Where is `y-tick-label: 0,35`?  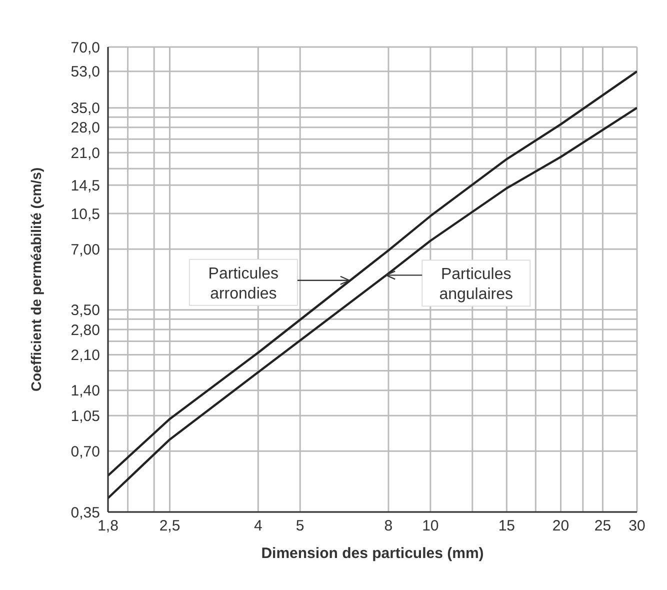 y-tick-label: 0,35 is located at coordinates (85, 513).